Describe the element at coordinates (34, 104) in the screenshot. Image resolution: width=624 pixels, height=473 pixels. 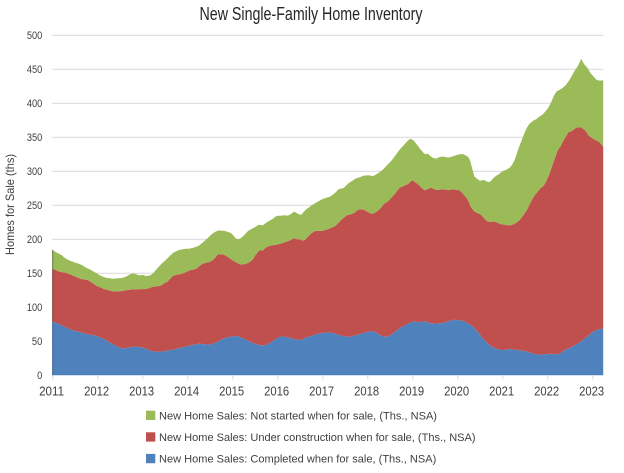
I see `svg-text: 400` at that location.